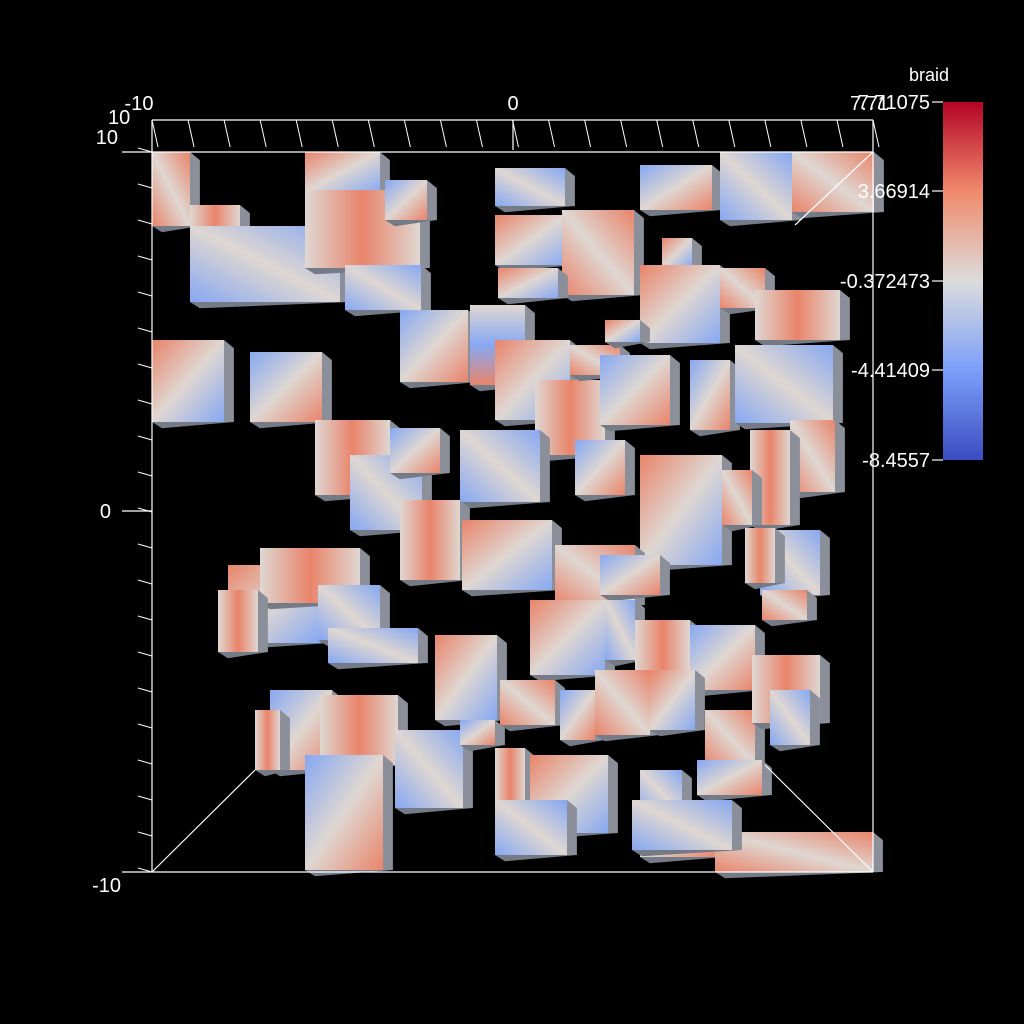 The height and width of the screenshot is (1024, 1024). I want to click on colorbar-ticks, so click(937, 281).